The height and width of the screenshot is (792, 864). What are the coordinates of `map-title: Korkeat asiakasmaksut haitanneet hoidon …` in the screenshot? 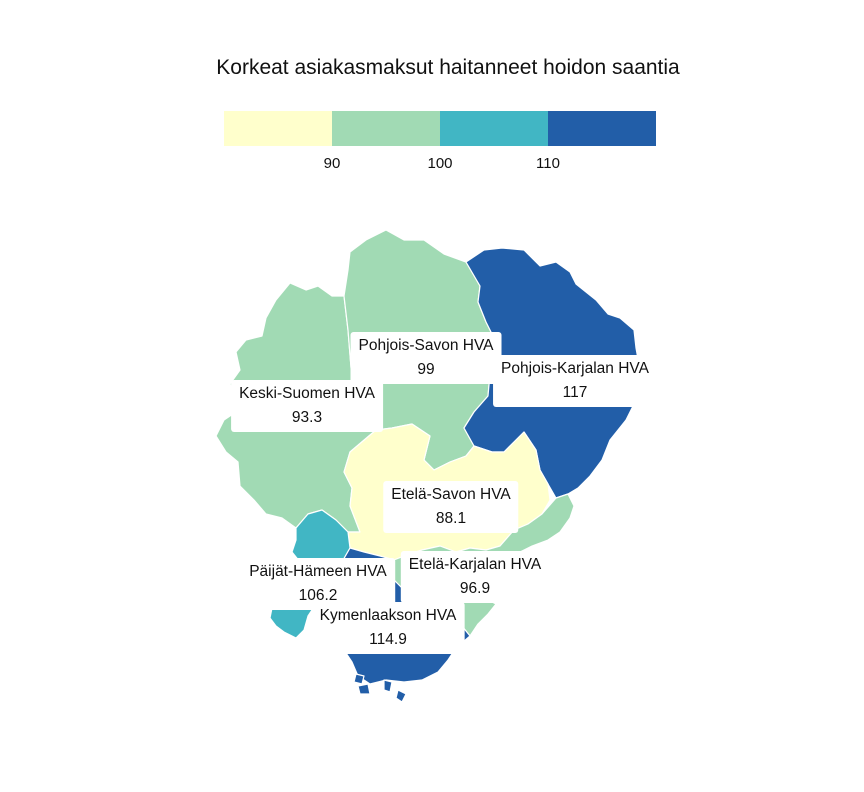 It's located at (448, 67).